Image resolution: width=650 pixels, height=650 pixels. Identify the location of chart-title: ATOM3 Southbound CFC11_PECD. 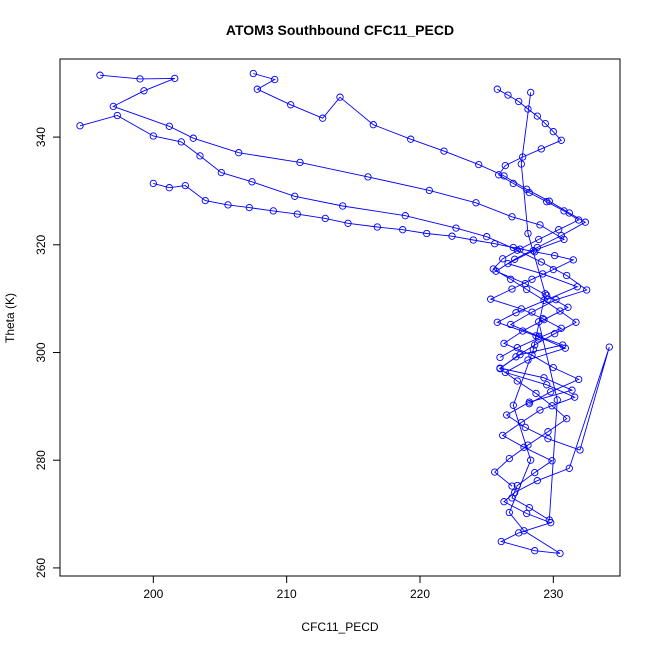
(340, 30).